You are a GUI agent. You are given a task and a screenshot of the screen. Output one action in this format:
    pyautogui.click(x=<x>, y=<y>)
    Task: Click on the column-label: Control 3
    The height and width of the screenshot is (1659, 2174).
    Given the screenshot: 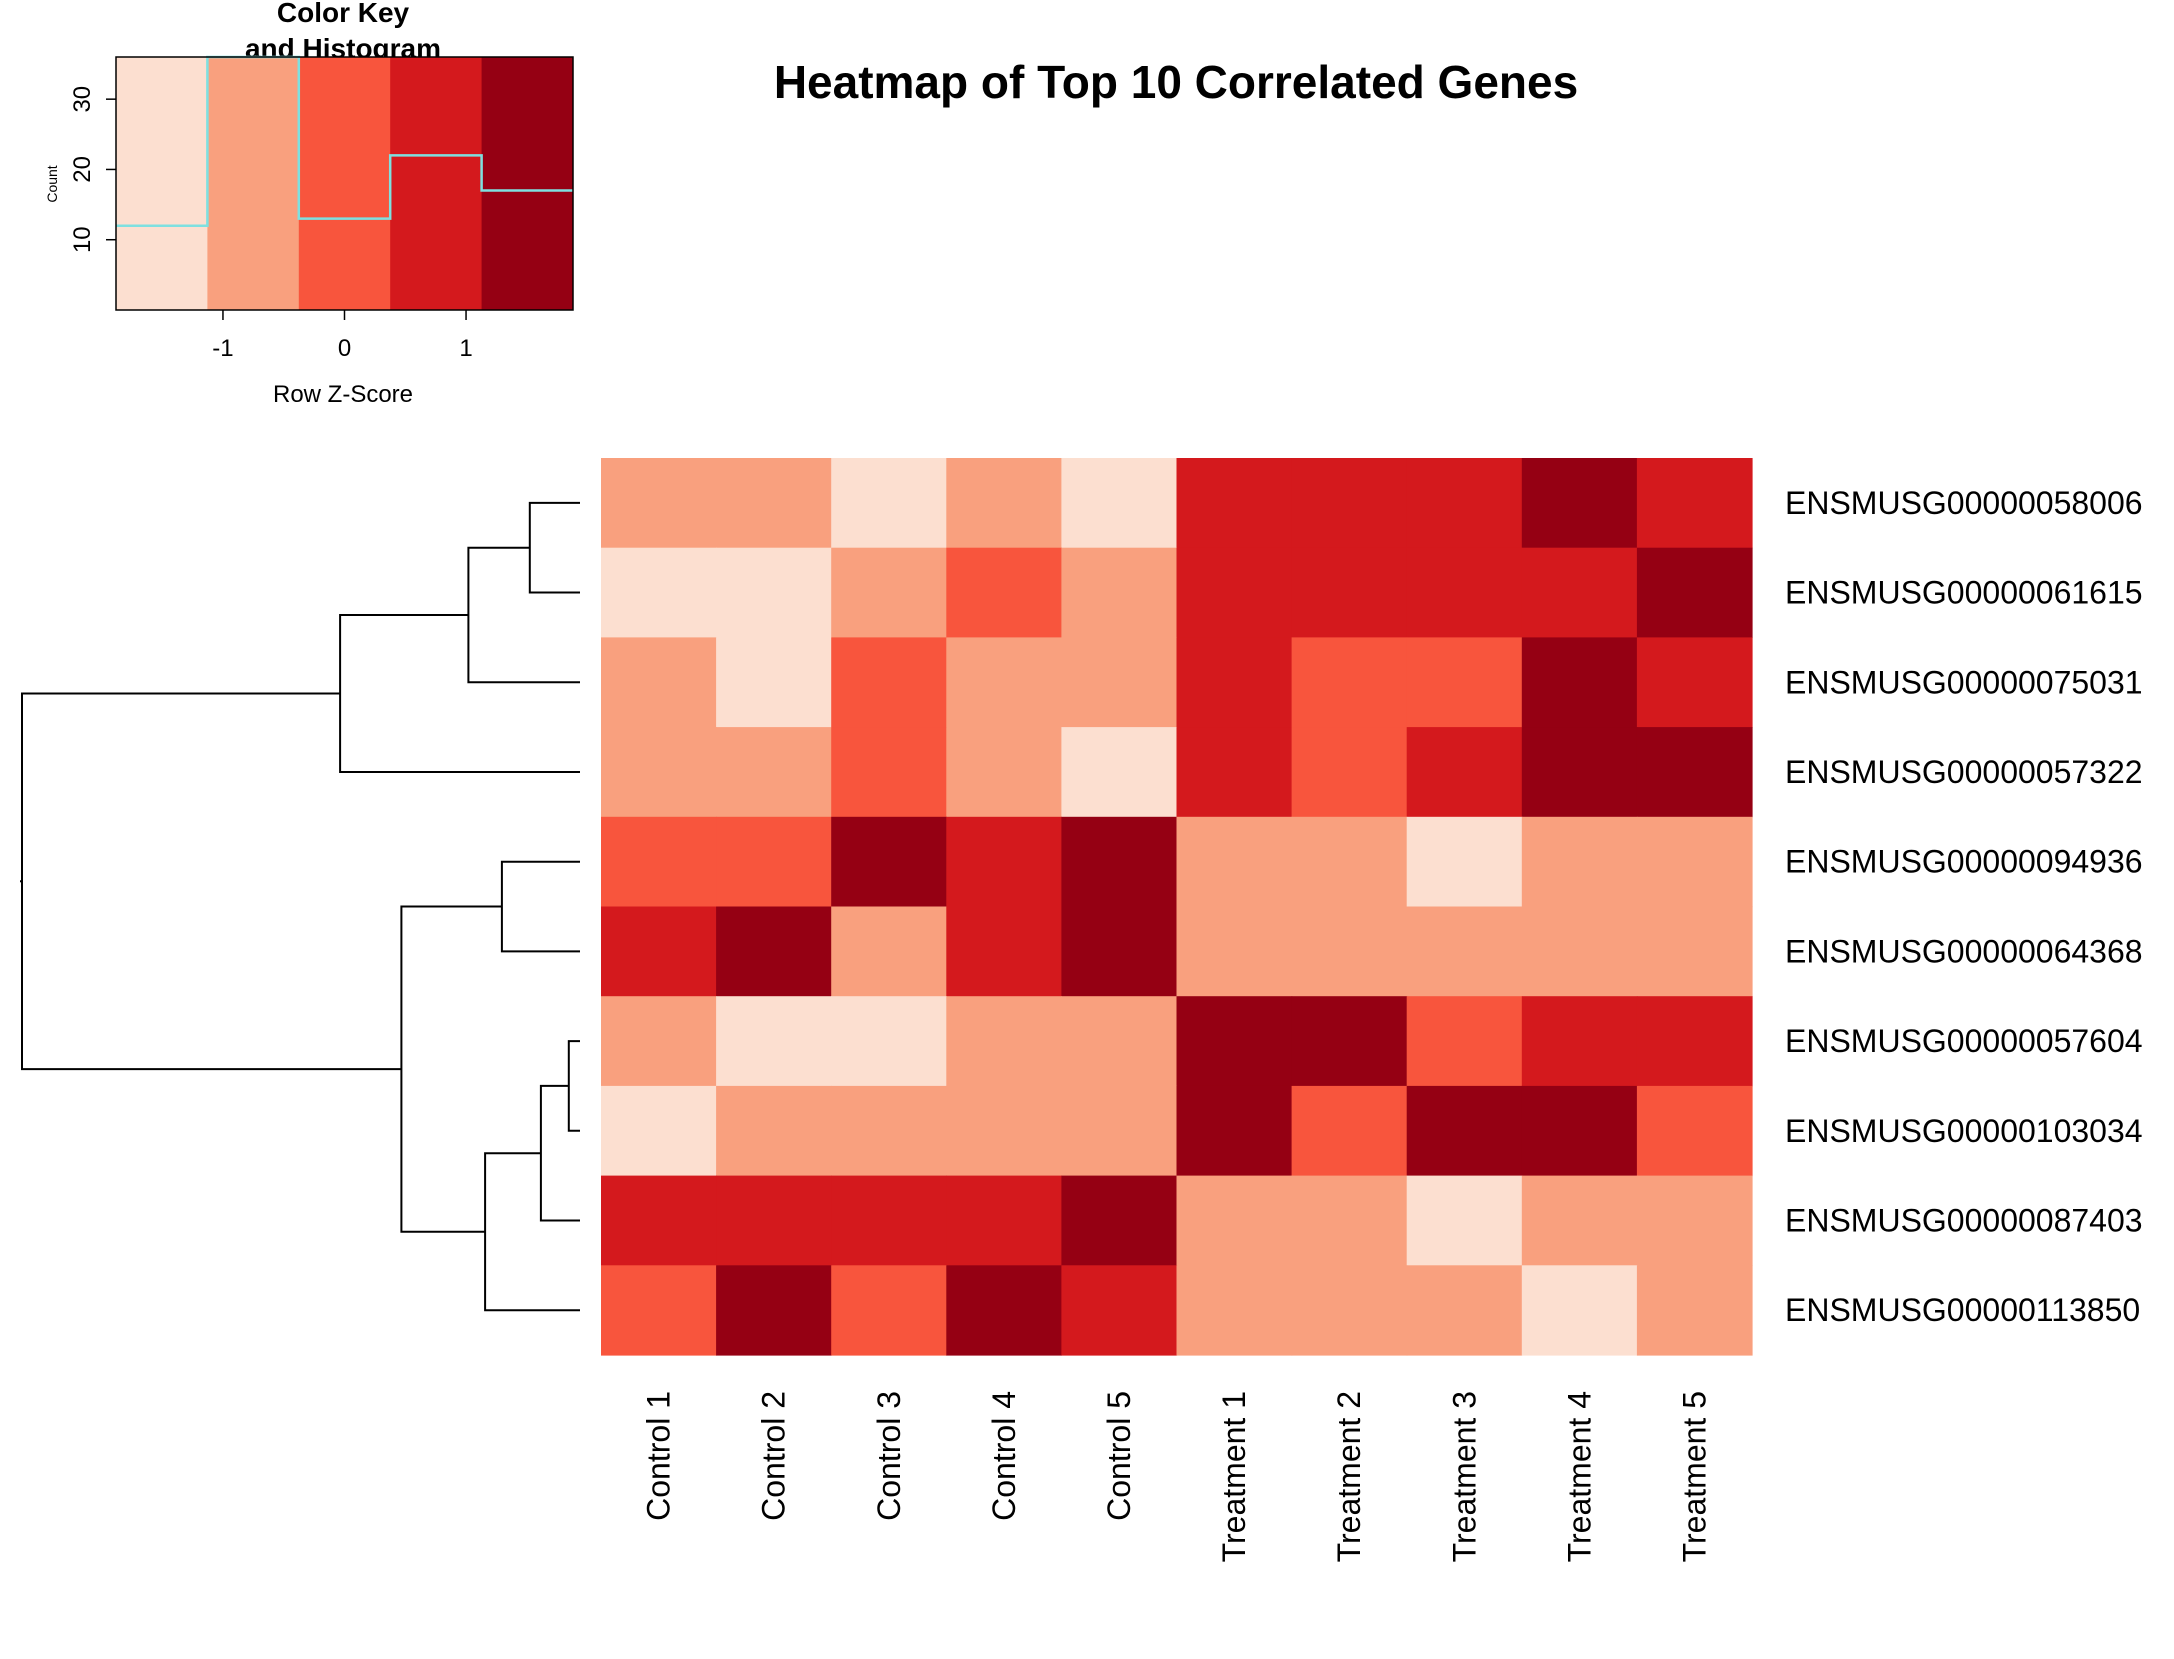 What is the action you would take?
    pyautogui.click(x=889, y=1456)
    